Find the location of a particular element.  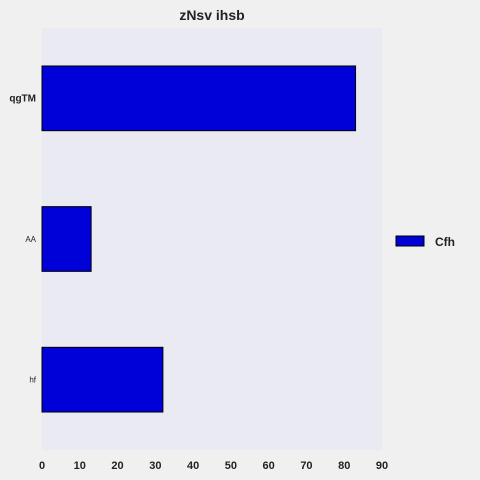

x-tick-label: 0 is located at coordinates (42, 466).